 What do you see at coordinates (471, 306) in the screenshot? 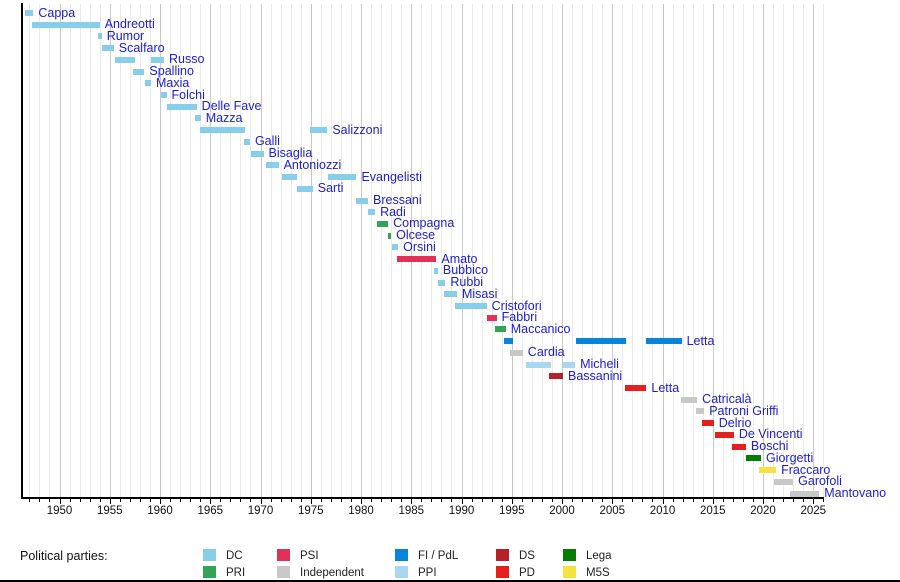
I see `term-bar-cristofori` at bounding box center [471, 306].